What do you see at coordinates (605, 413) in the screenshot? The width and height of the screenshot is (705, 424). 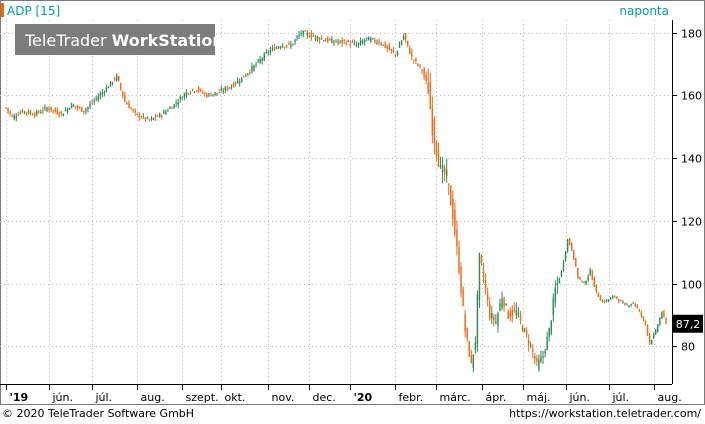 I see `source-url: https://workstation.teletrader.com/` at bounding box center [605, 413].